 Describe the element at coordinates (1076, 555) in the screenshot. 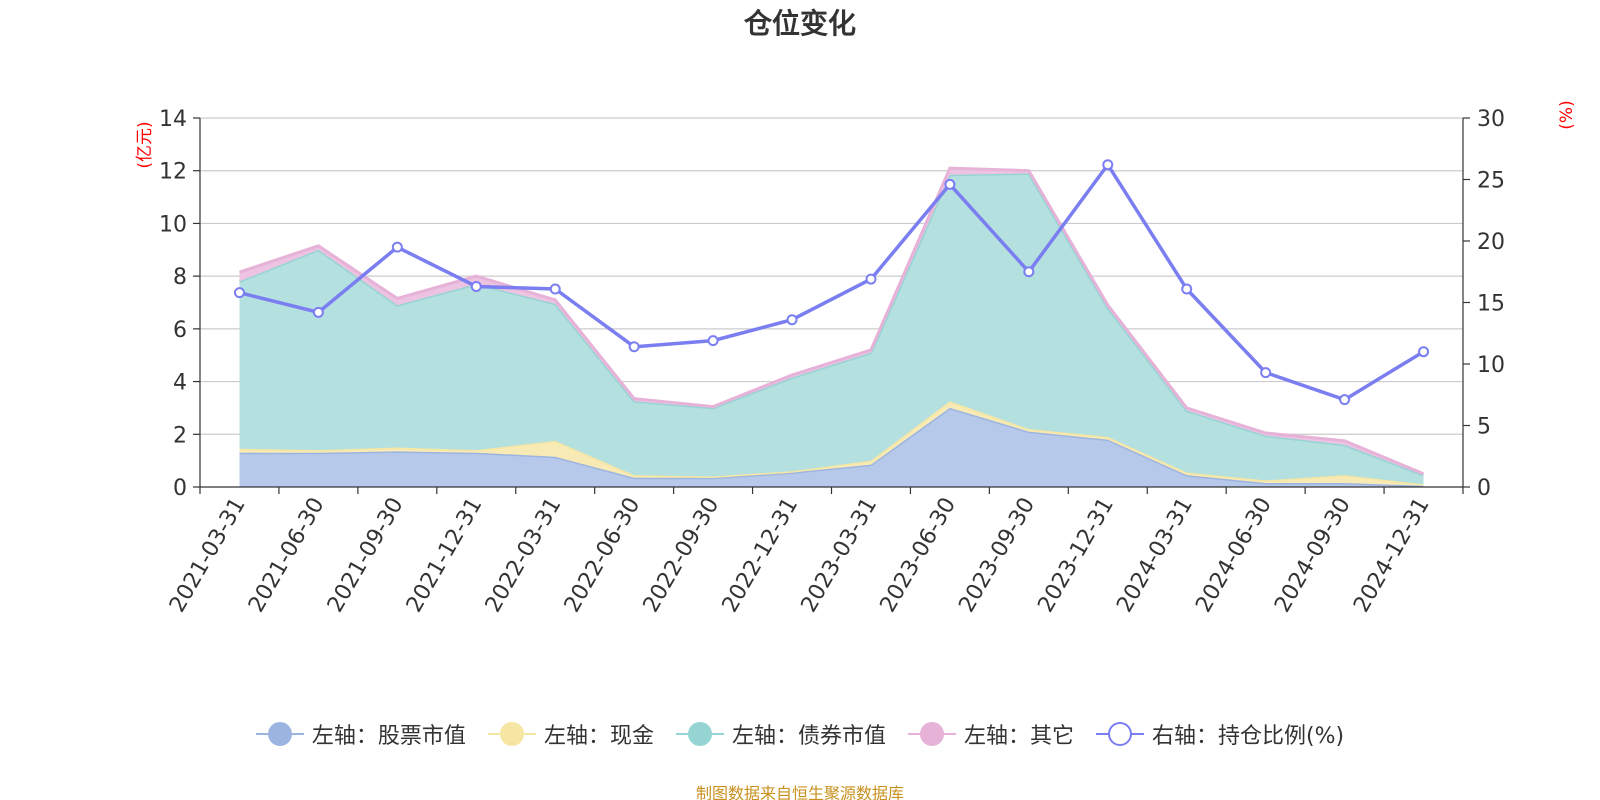

I see `x-tick-label: 2023-12-31` at that location.